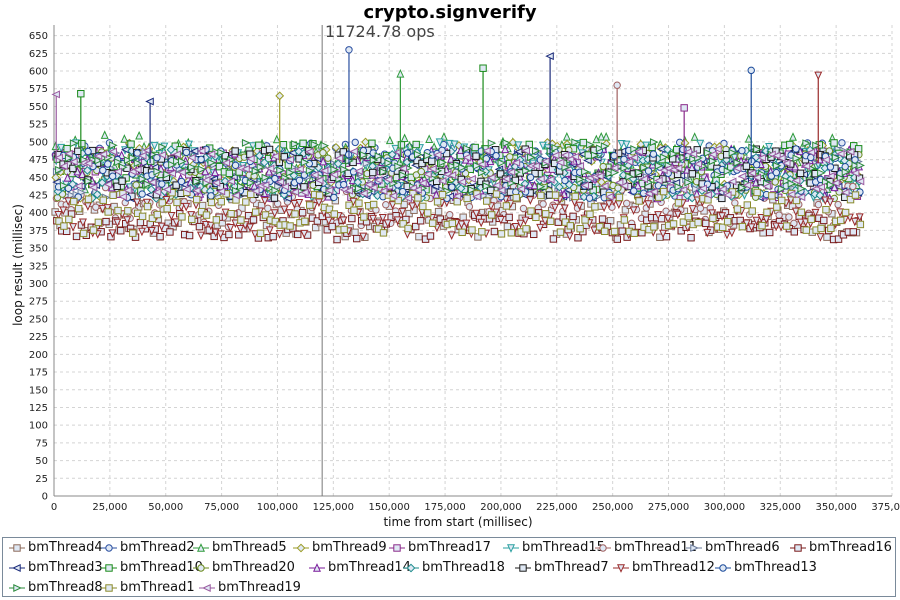  Describe the element at coordinates (684, 134) in the screenshot. I see `spike-bmThread17` at that location.